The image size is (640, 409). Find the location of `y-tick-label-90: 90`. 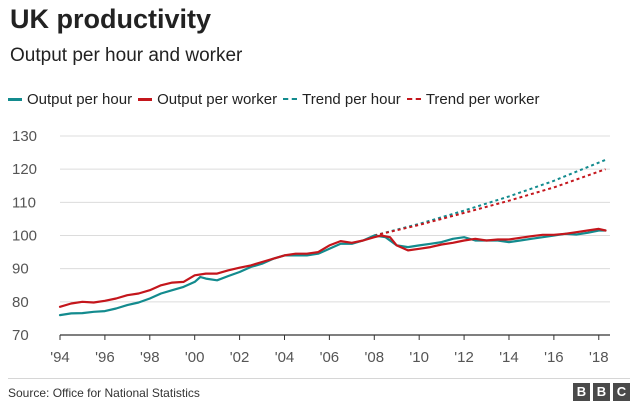

y-tick-label-90: 90 is located at coordinates (20, 269).